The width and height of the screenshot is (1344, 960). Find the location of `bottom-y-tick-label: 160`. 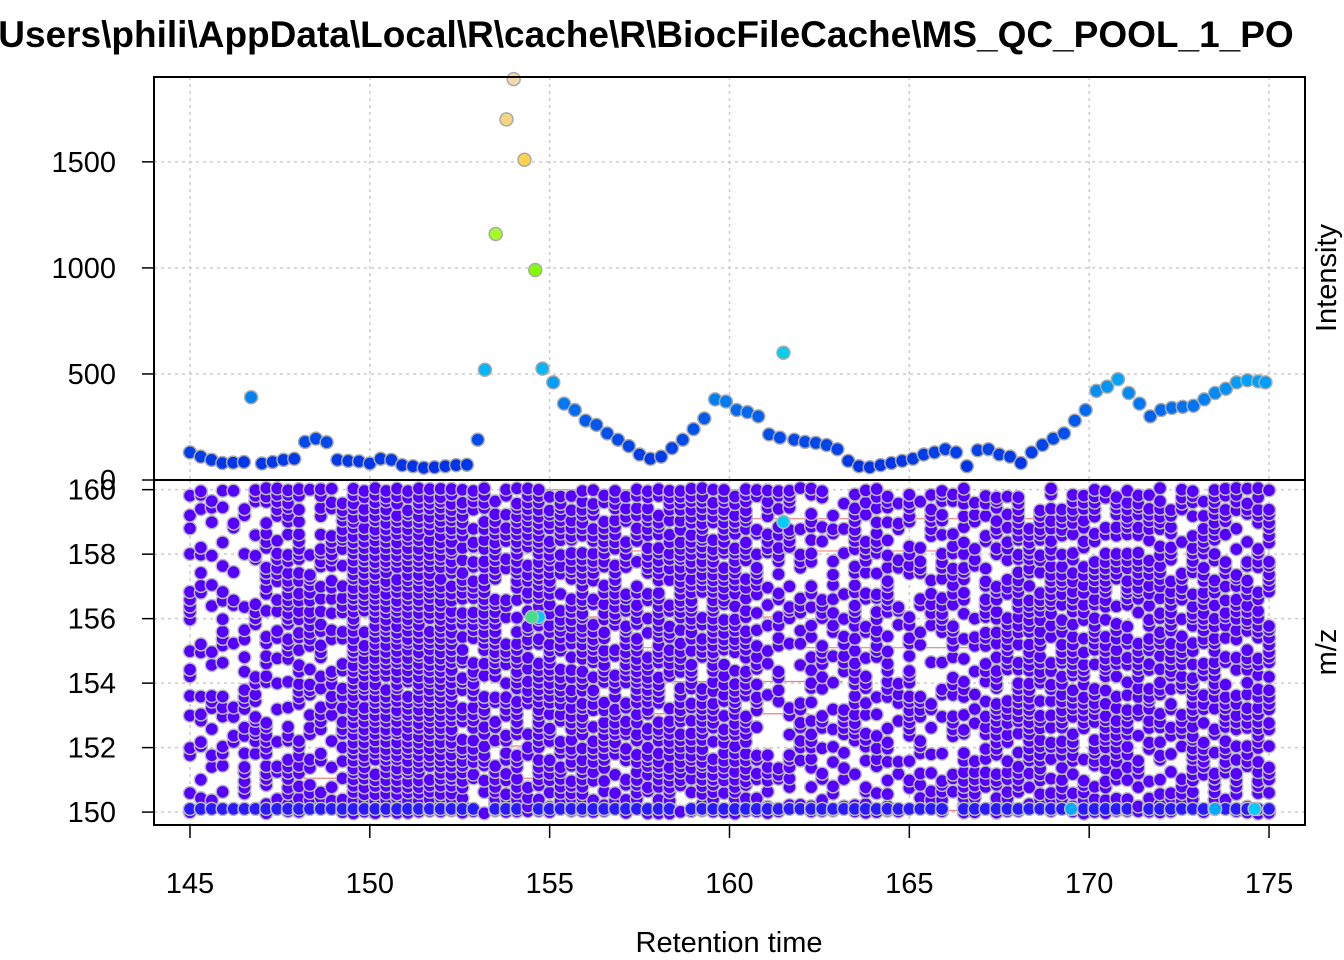

bottom-y-tick-label: 160 is located at coordinates (92, 491).